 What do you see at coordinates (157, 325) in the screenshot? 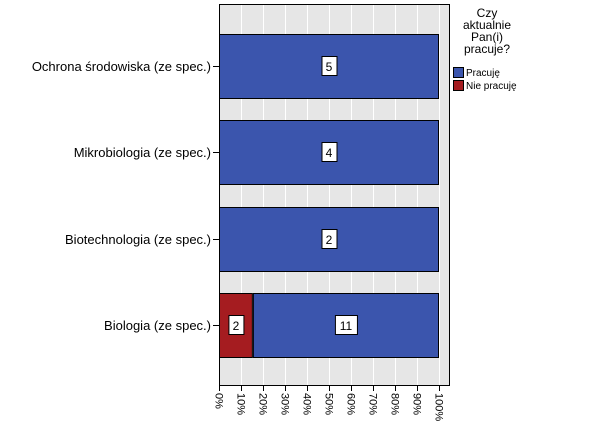
I see `category-label: Biologia (ze spec.)` at bounding box center [157, 325].